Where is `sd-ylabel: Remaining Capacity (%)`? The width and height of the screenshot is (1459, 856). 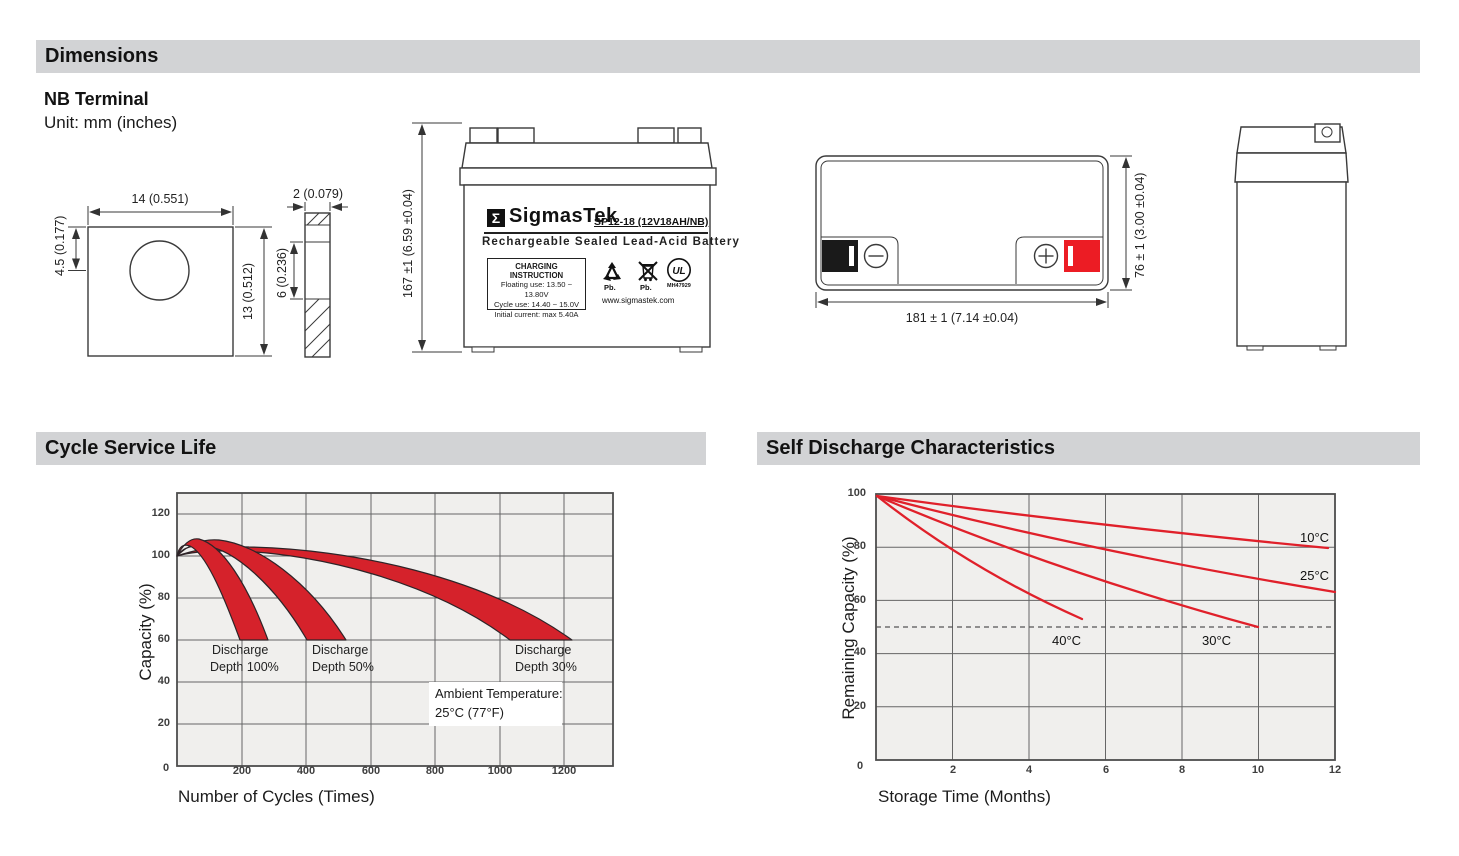
sd-ylabel: Remaining Capacity (%) is located at coordinates (848, 628).